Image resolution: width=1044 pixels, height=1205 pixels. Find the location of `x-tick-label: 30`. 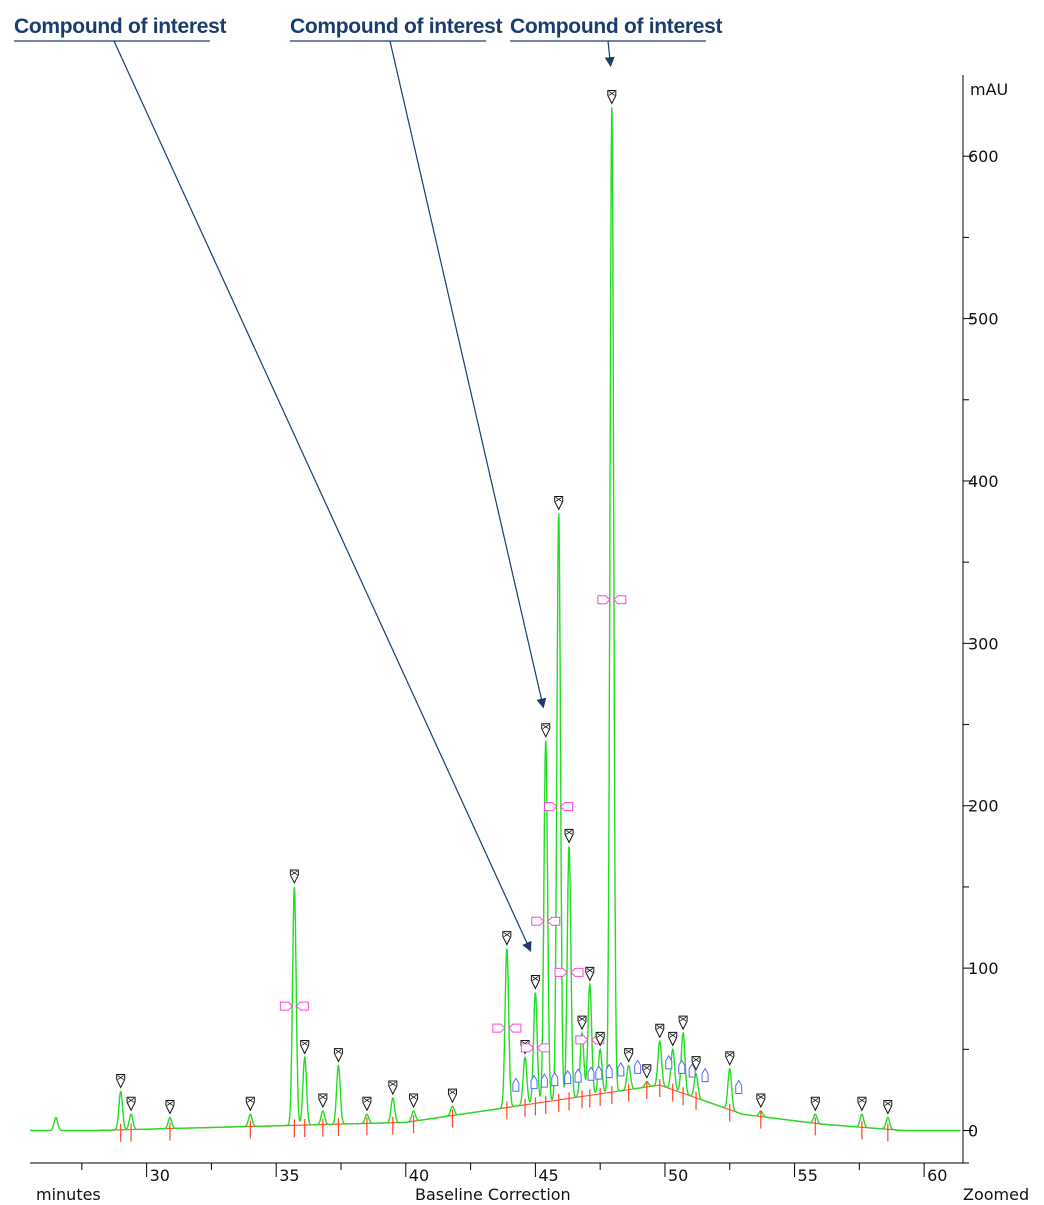

x-tick-label: 30 is located at coordinates (160, 1175).